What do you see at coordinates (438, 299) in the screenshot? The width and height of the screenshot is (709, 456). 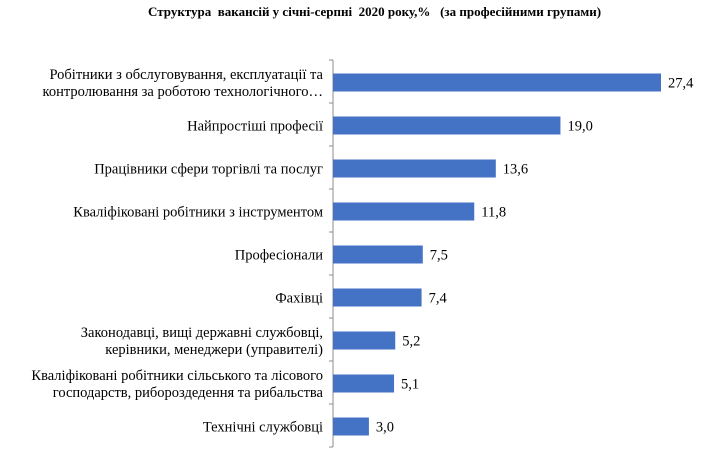 I see `data-label: 7,4` at bounding box center [438, 299].